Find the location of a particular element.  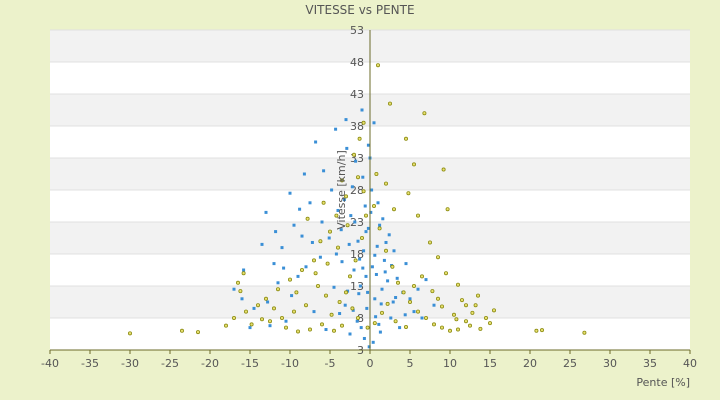

x-tick-label: 25 is located at coordinates (570, 363).